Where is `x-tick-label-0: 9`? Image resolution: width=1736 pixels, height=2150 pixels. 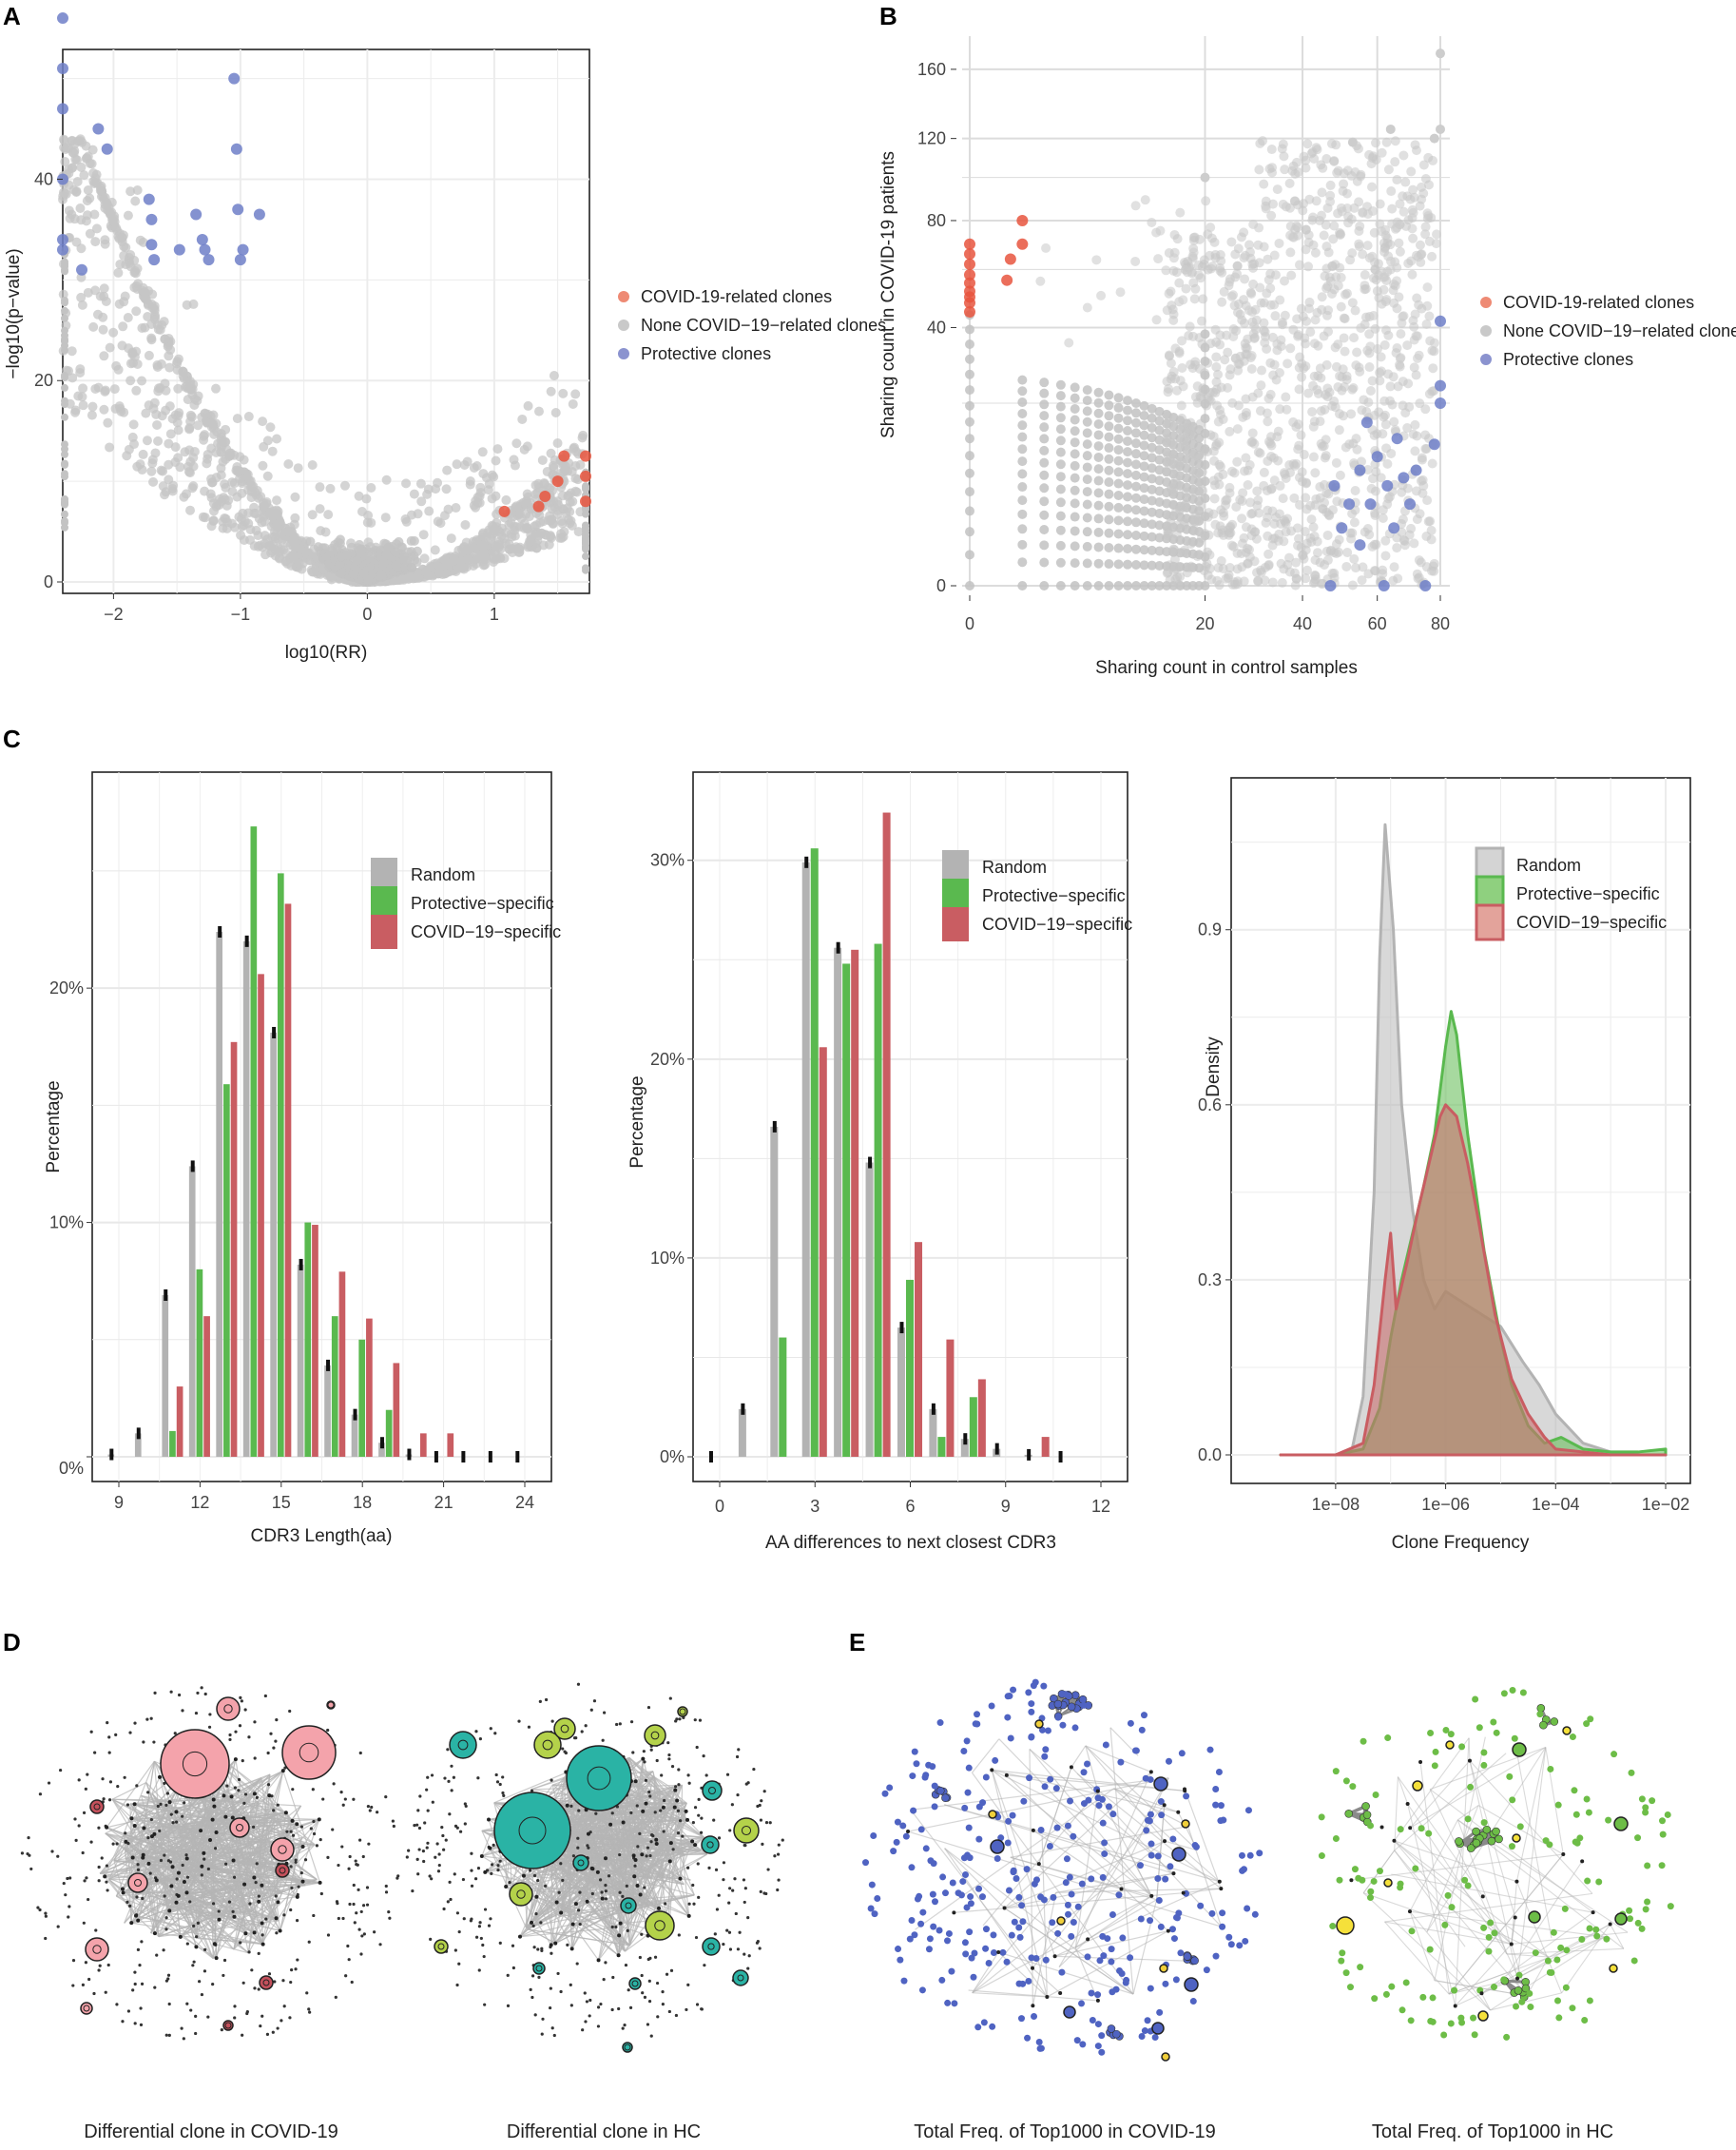 x-tick-label-0: 9 is located at coordinates (119, 1502).